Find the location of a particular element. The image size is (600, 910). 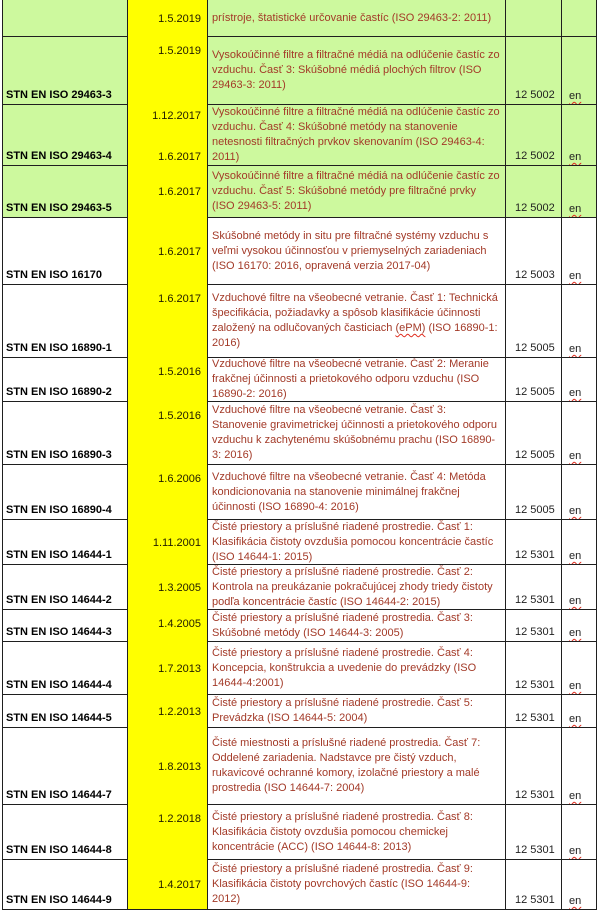

standard-code-cell: STN EN ISO 16170 is located at coordinates (65, 251).